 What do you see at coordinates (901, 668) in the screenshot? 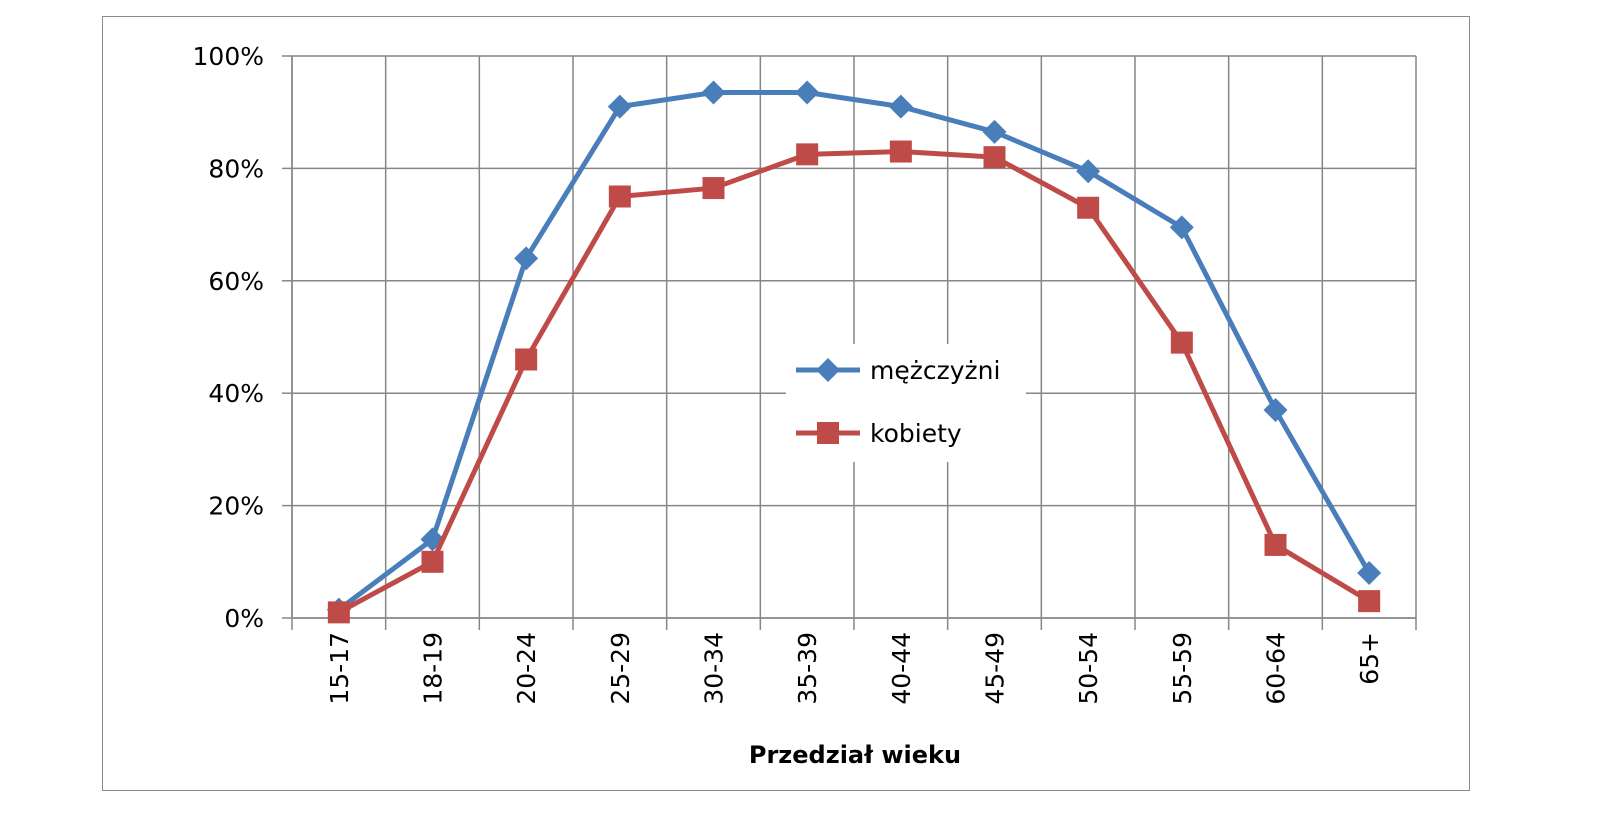
I see `x-tick-label: 40-44` at bounding box center [901, 668].